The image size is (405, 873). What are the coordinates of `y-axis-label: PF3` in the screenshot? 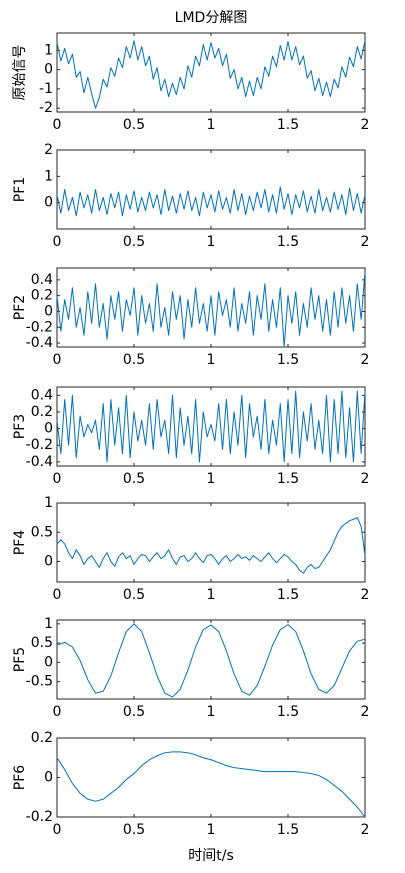 It's located at (20, 426).